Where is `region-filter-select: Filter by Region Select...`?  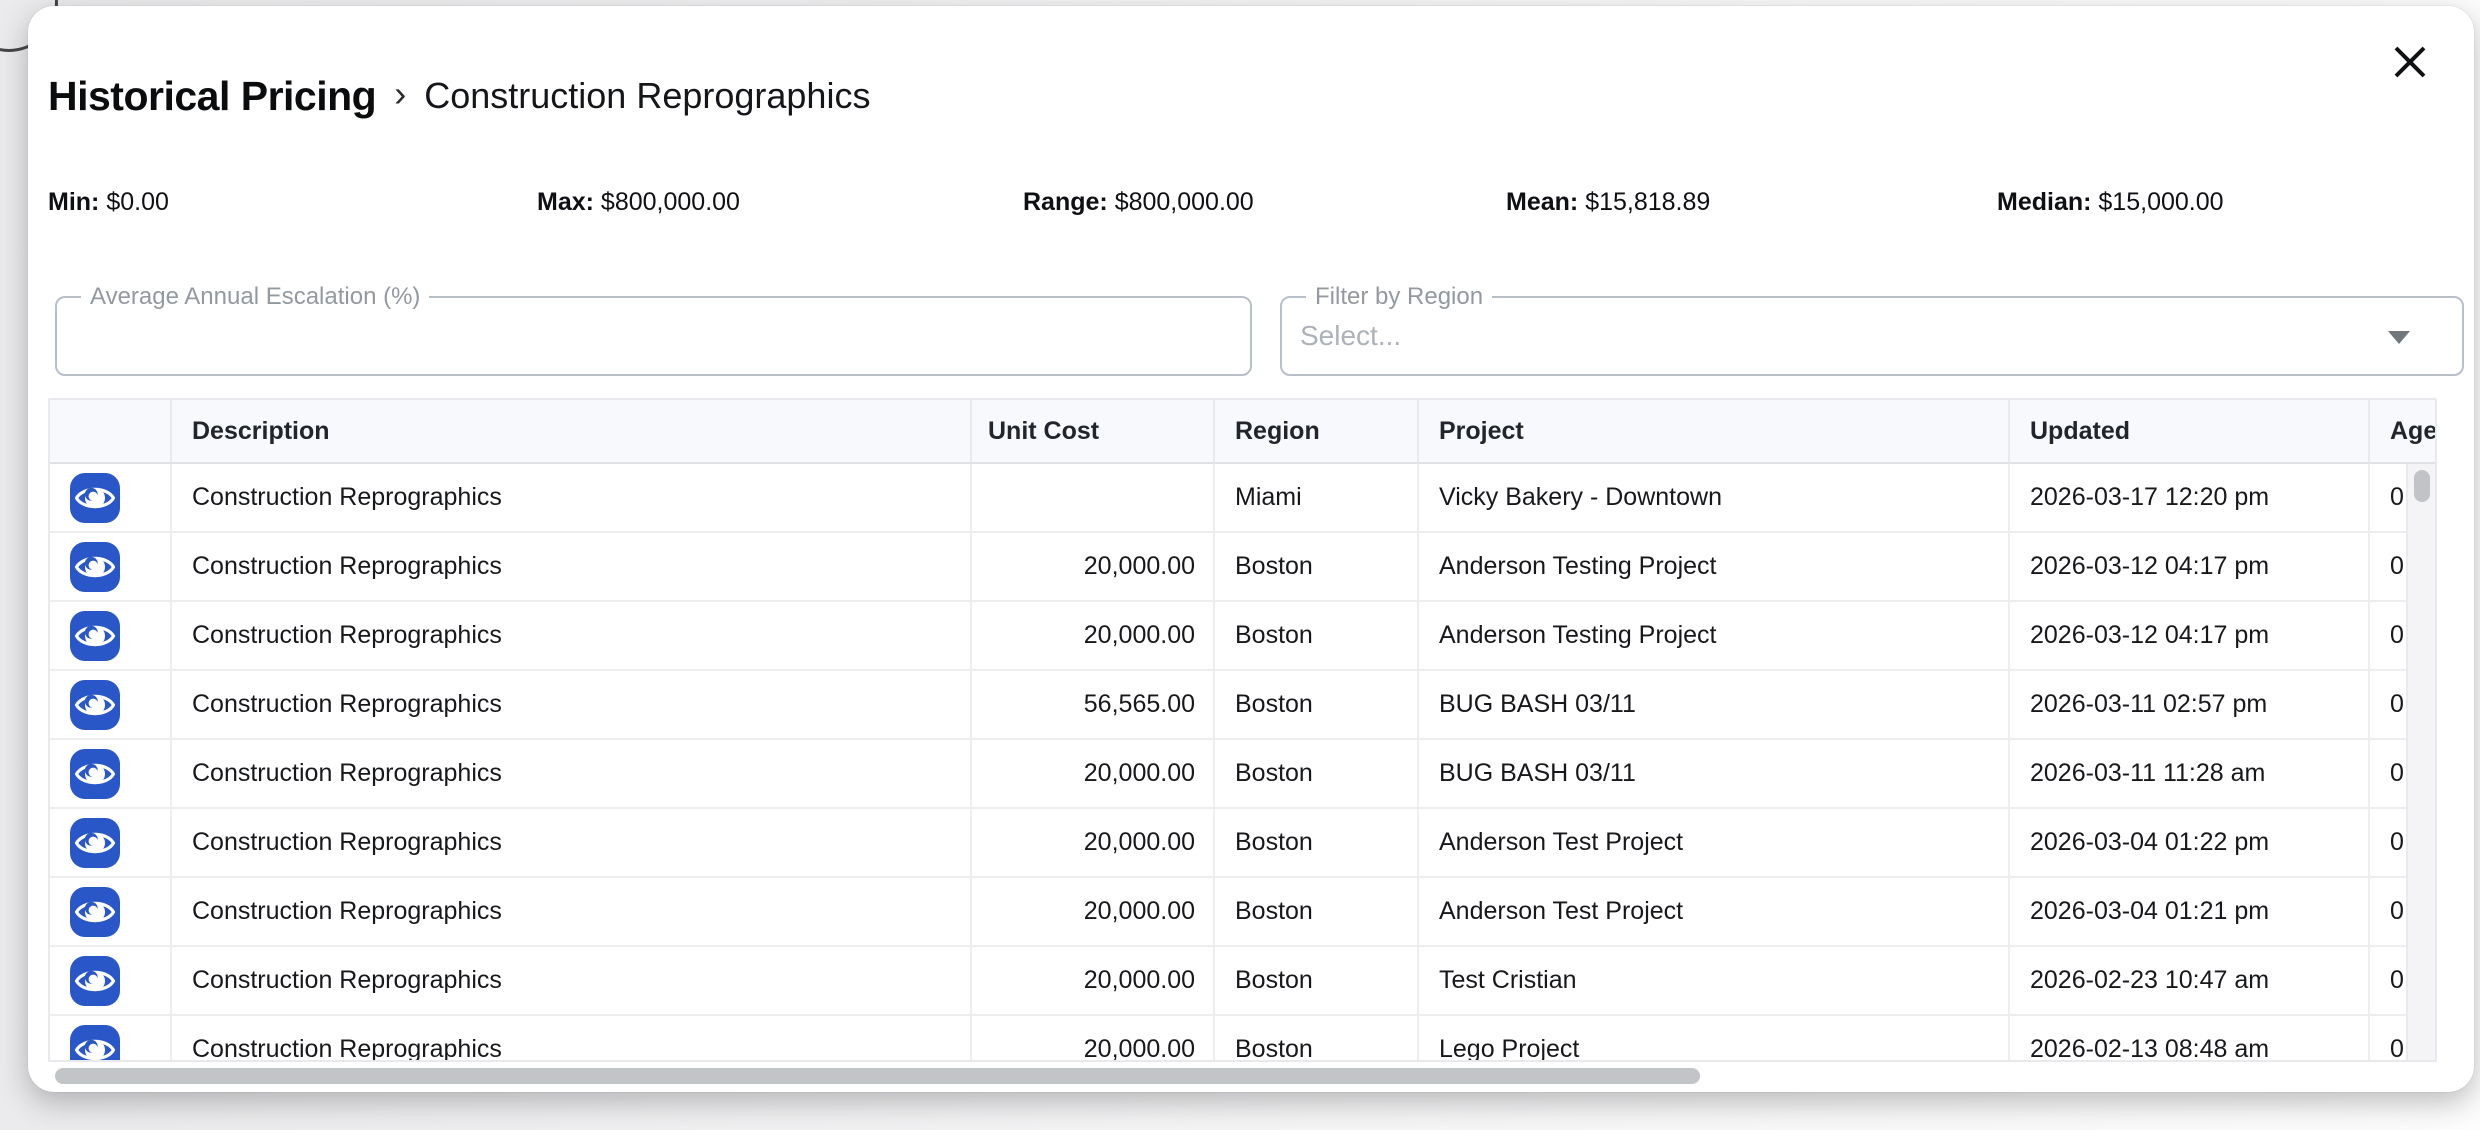
region-filter-select: Filter by Region Select... is located at coordinates (1872, 329).